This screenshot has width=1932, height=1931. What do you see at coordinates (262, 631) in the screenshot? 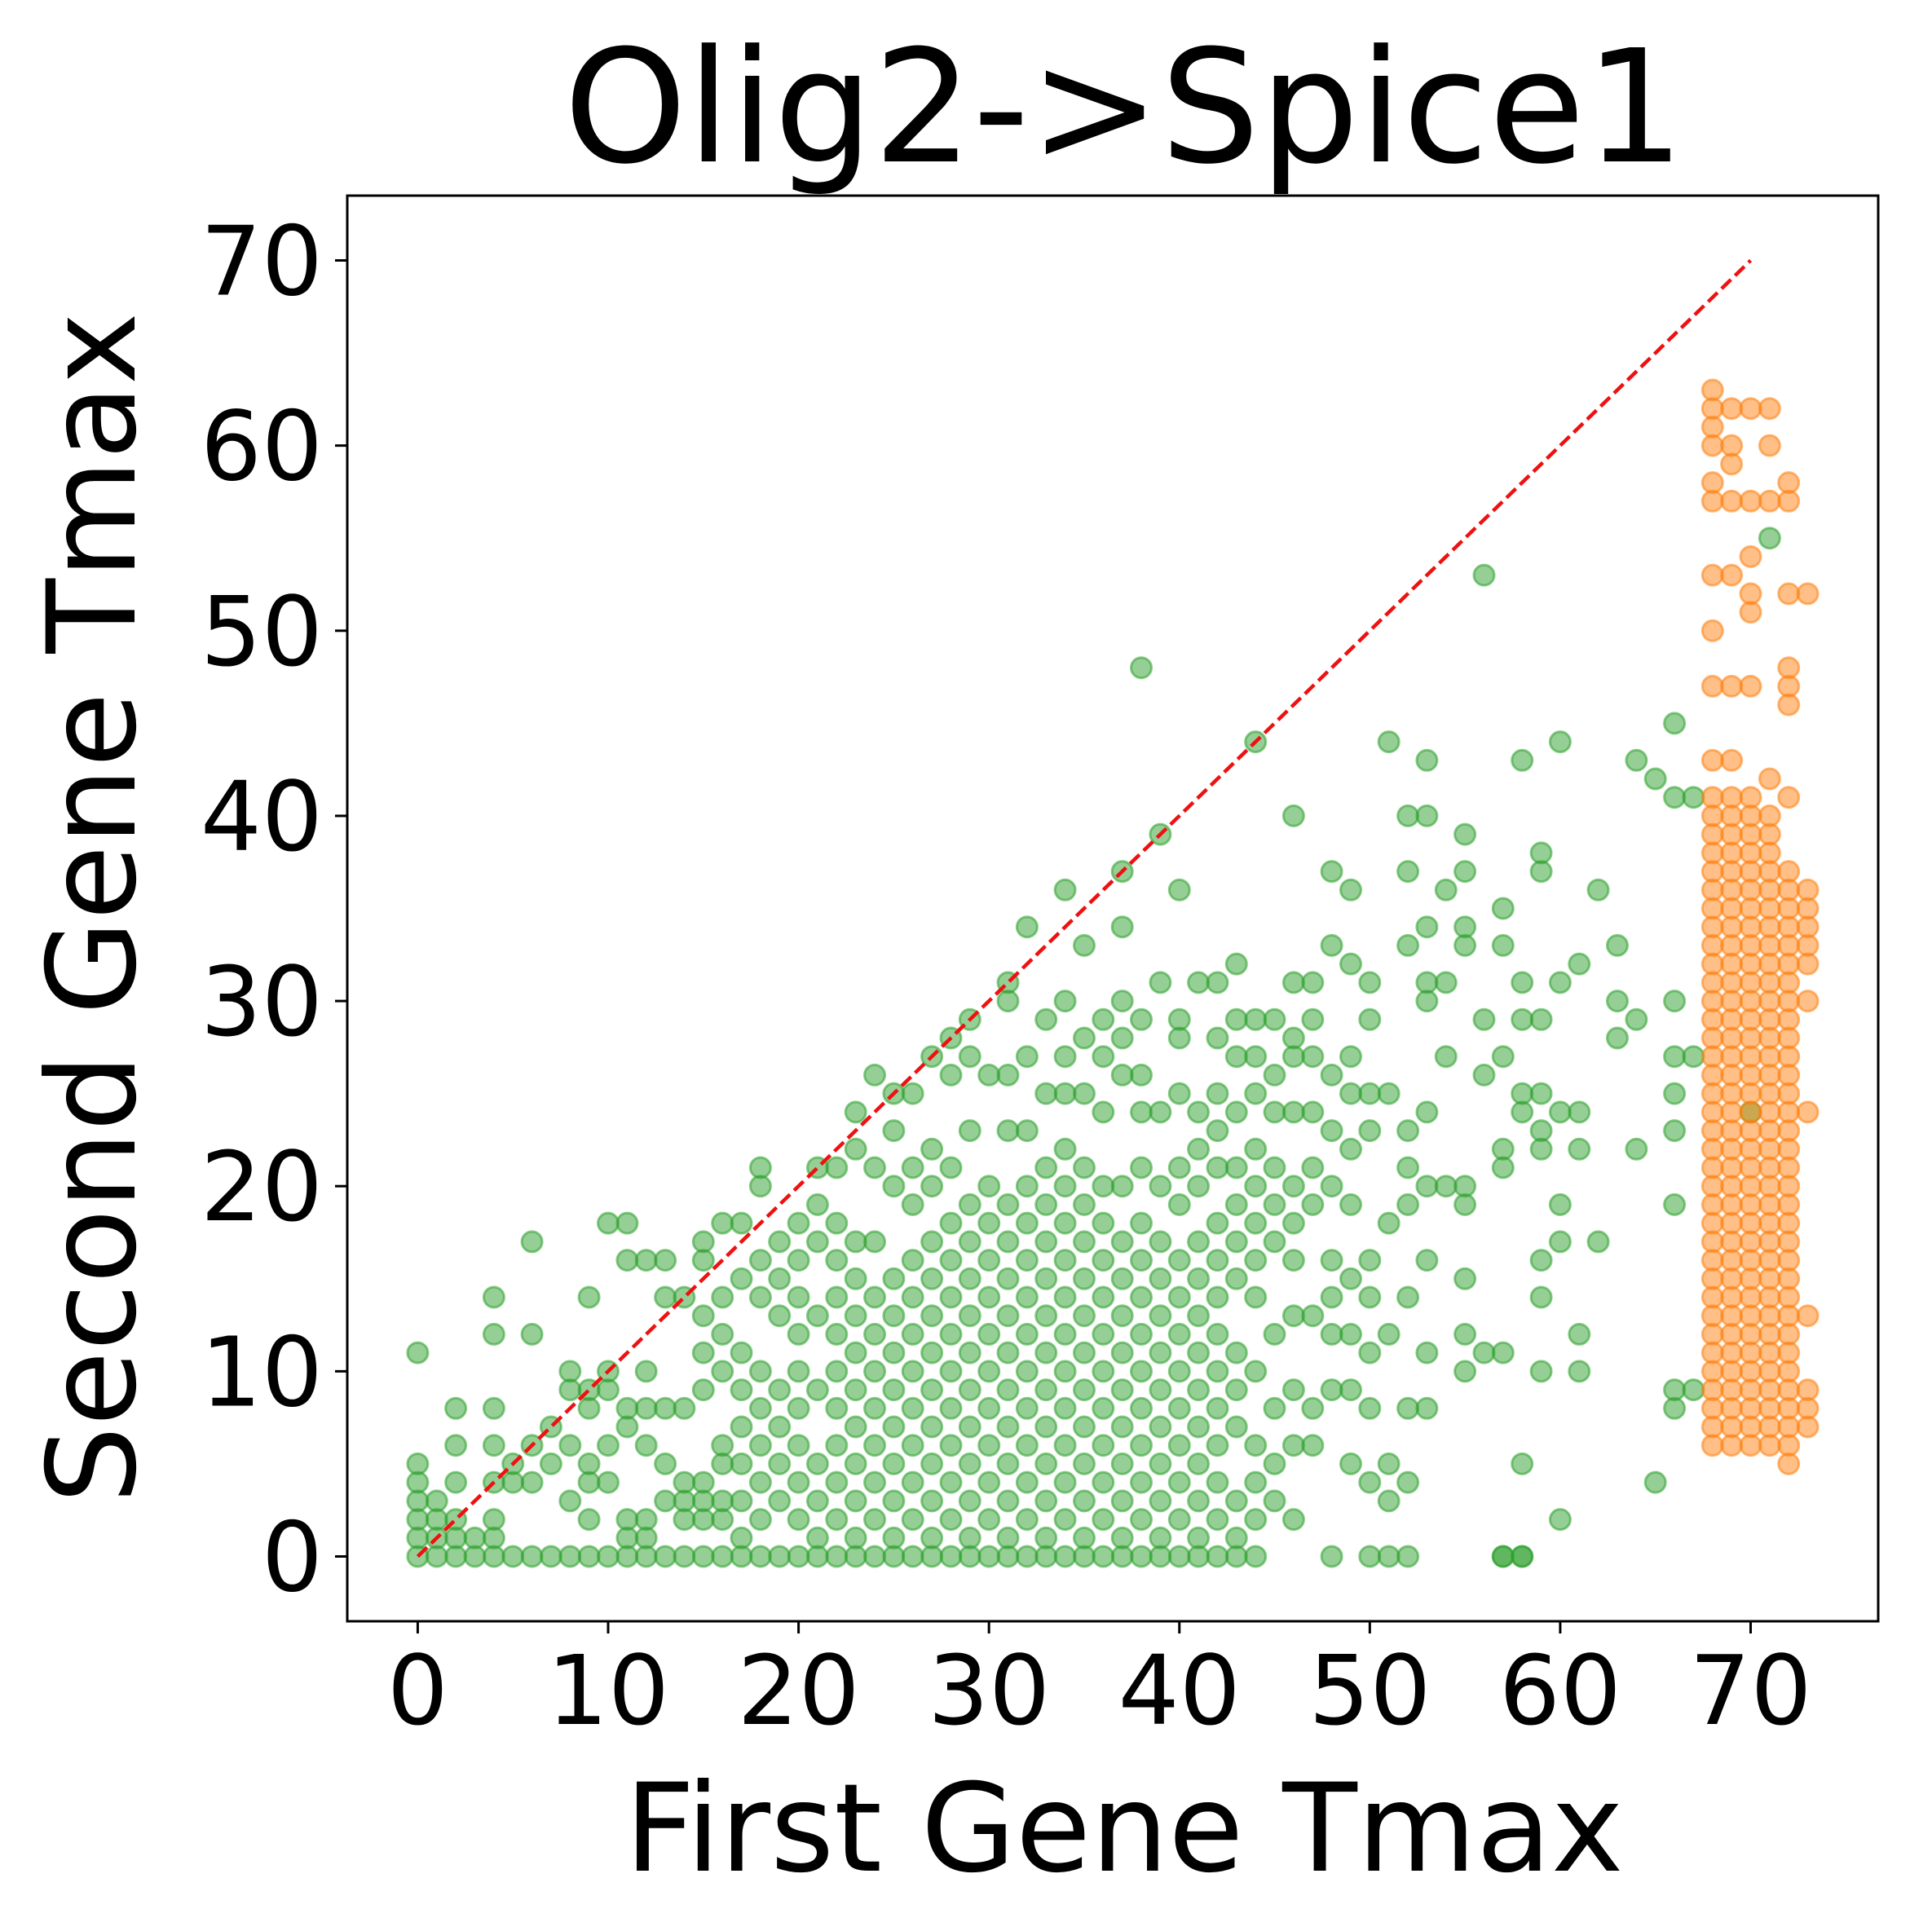
I see `y-tick-label-5: 50` at bounding box center [262, 631].